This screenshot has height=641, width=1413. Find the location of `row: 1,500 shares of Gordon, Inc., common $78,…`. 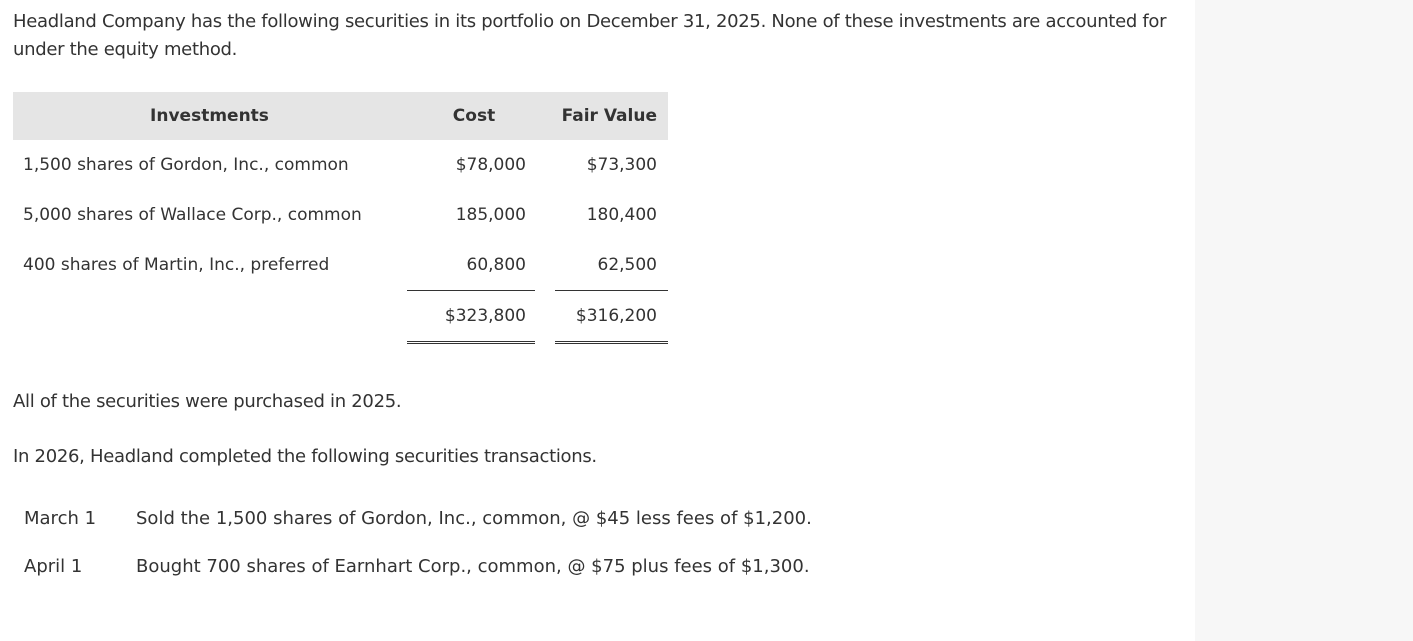

row: 1,500 shares of Gordon, Inc., common $78,… is located at coordinates (340, 165).